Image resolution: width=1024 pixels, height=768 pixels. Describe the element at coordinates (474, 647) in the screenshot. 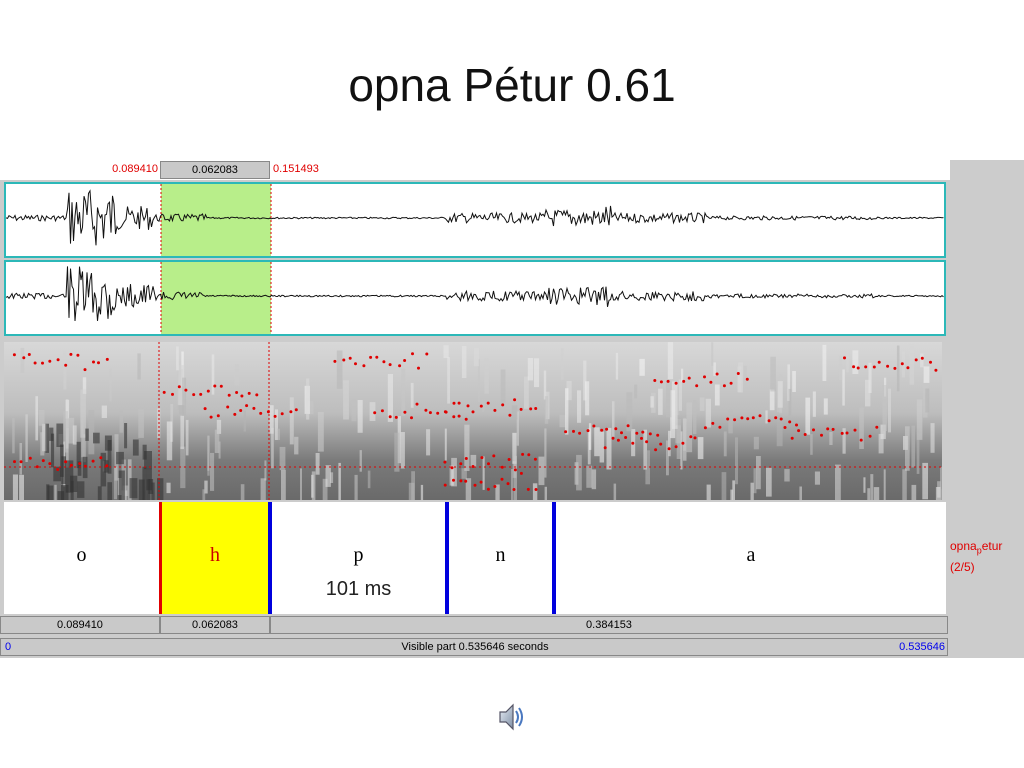

I see `visible-part-bar: 0 Visible part 0.535646 seconds 0.535646` at that location.